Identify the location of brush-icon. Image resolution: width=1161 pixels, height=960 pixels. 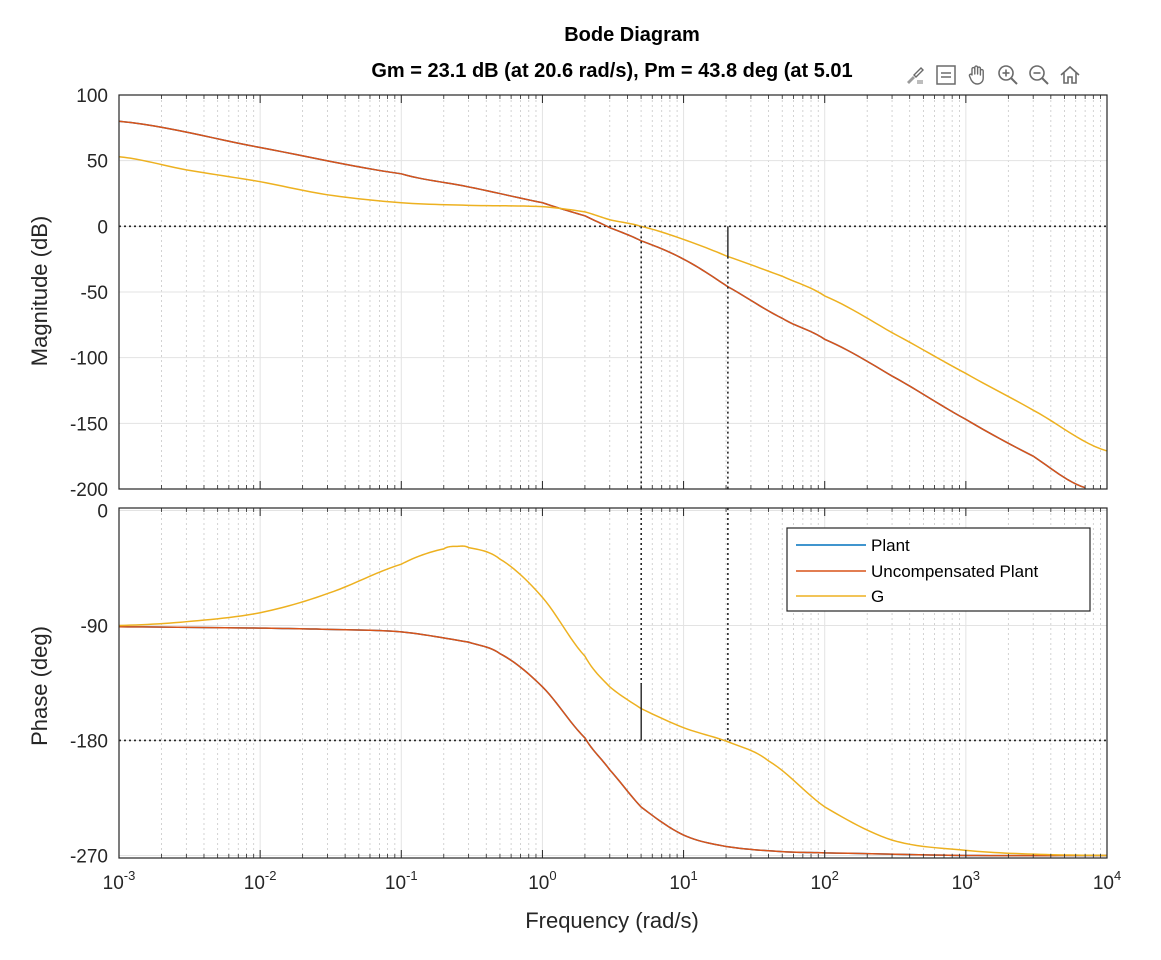
(914, 75).